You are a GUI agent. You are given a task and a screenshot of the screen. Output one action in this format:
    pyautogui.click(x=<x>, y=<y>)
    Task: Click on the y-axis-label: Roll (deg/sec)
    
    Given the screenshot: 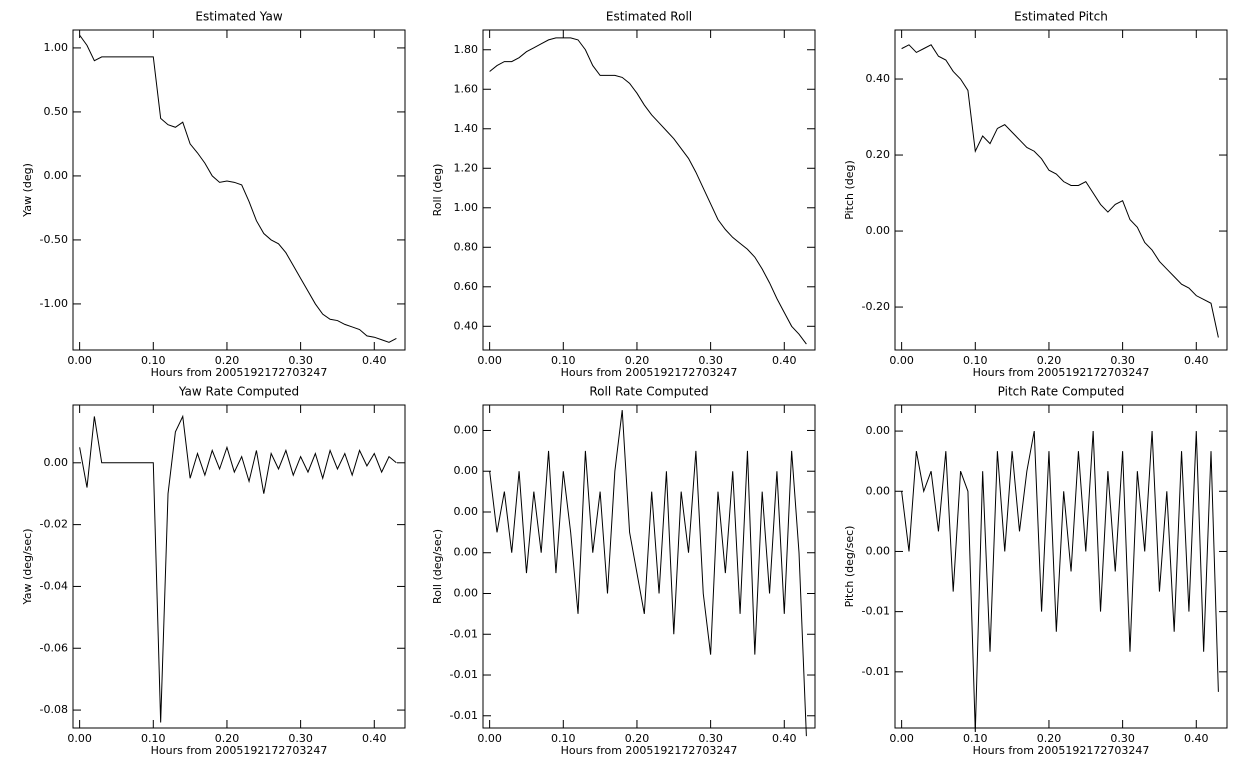 What is the action you would take?
    pyautogui.click(x=437, y=566)
    